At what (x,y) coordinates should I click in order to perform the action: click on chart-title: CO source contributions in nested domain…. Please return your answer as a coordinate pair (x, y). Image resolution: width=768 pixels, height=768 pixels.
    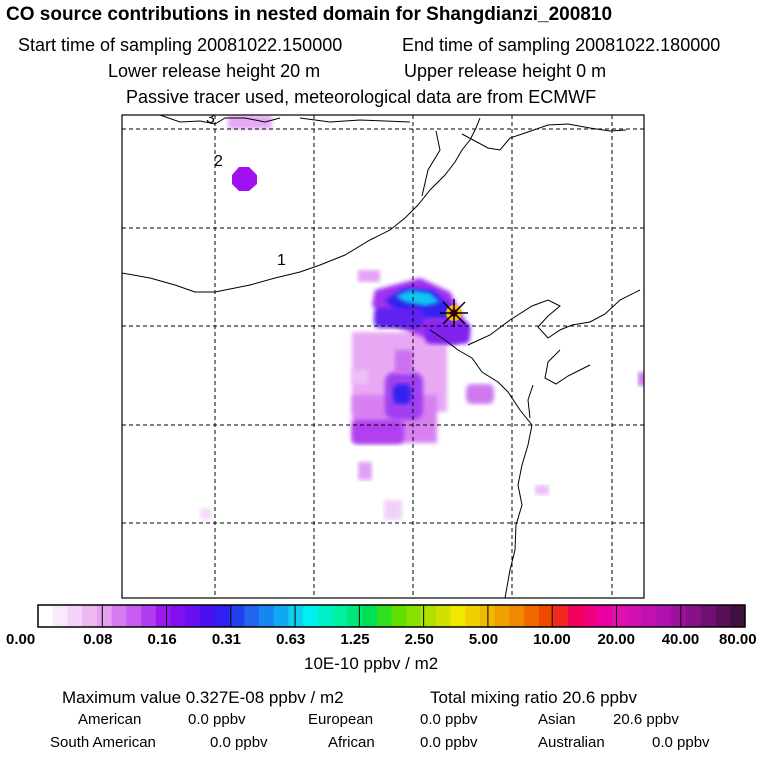
    Looking at the image, I should click on (309, 14).